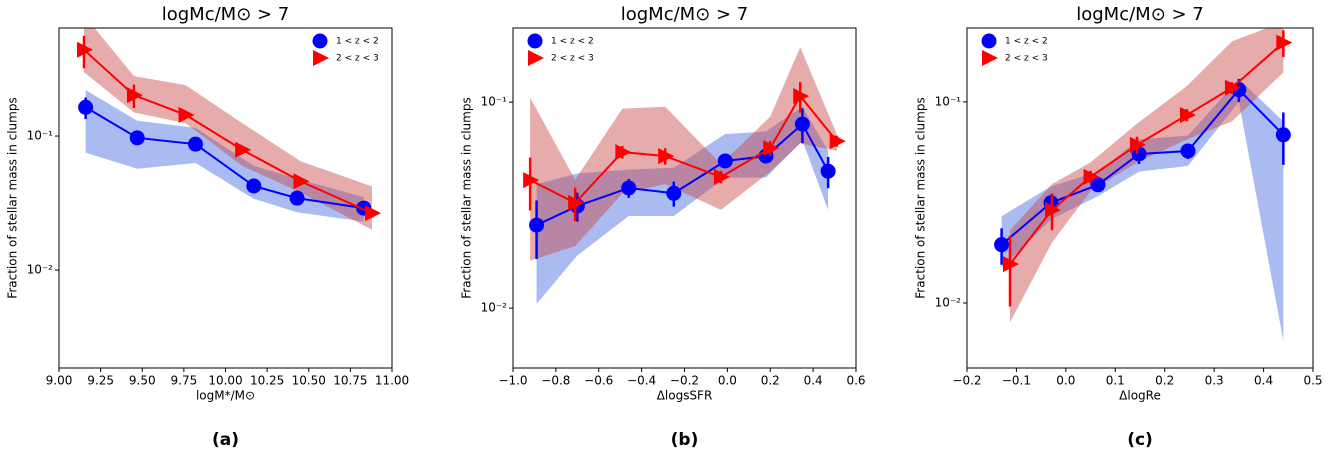  I want to click on x-tick-label: 10.75, so click(350, 381).